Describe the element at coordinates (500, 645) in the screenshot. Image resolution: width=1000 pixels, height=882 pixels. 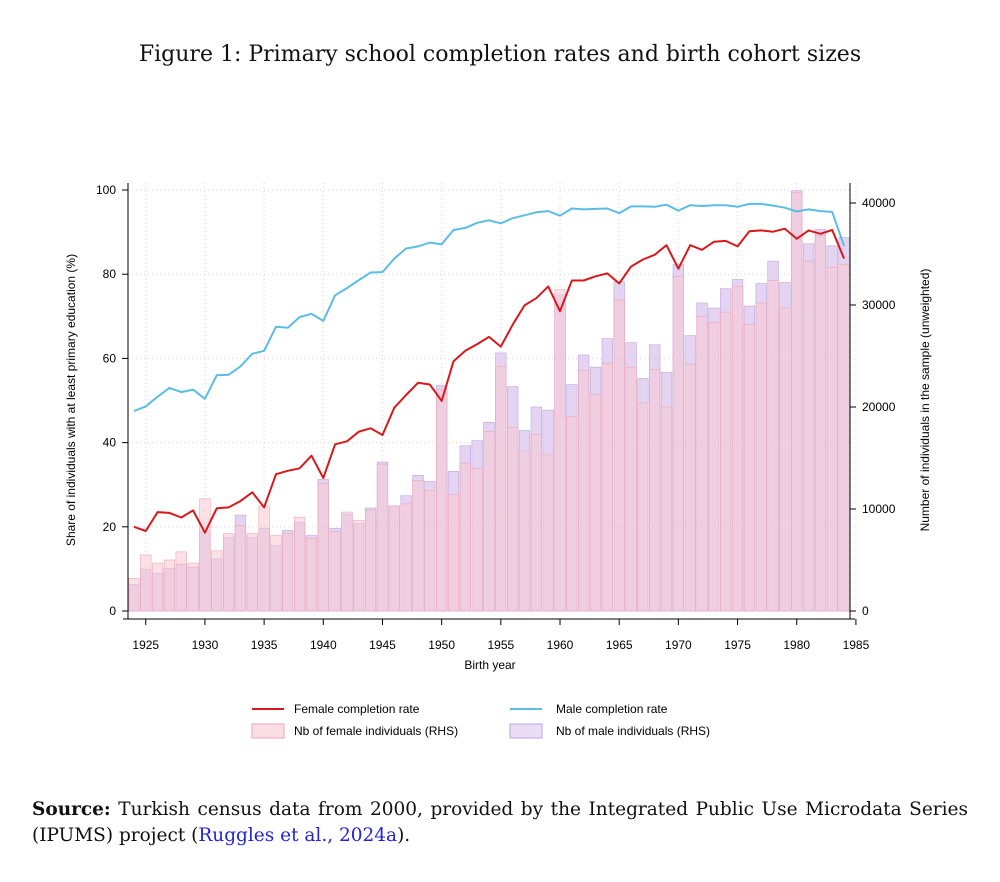
I see `x-tick-label: 1955` at that location.